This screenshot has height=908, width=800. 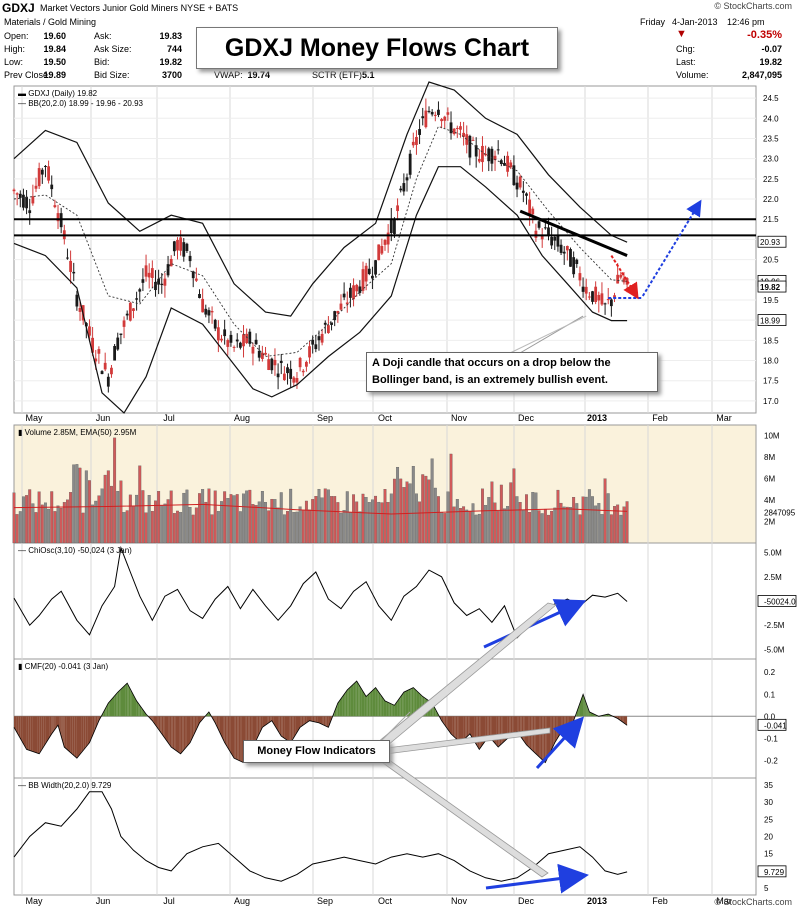 I want to click on bottom-watermark: © StockCharts.com, so click(x=753, y=902).